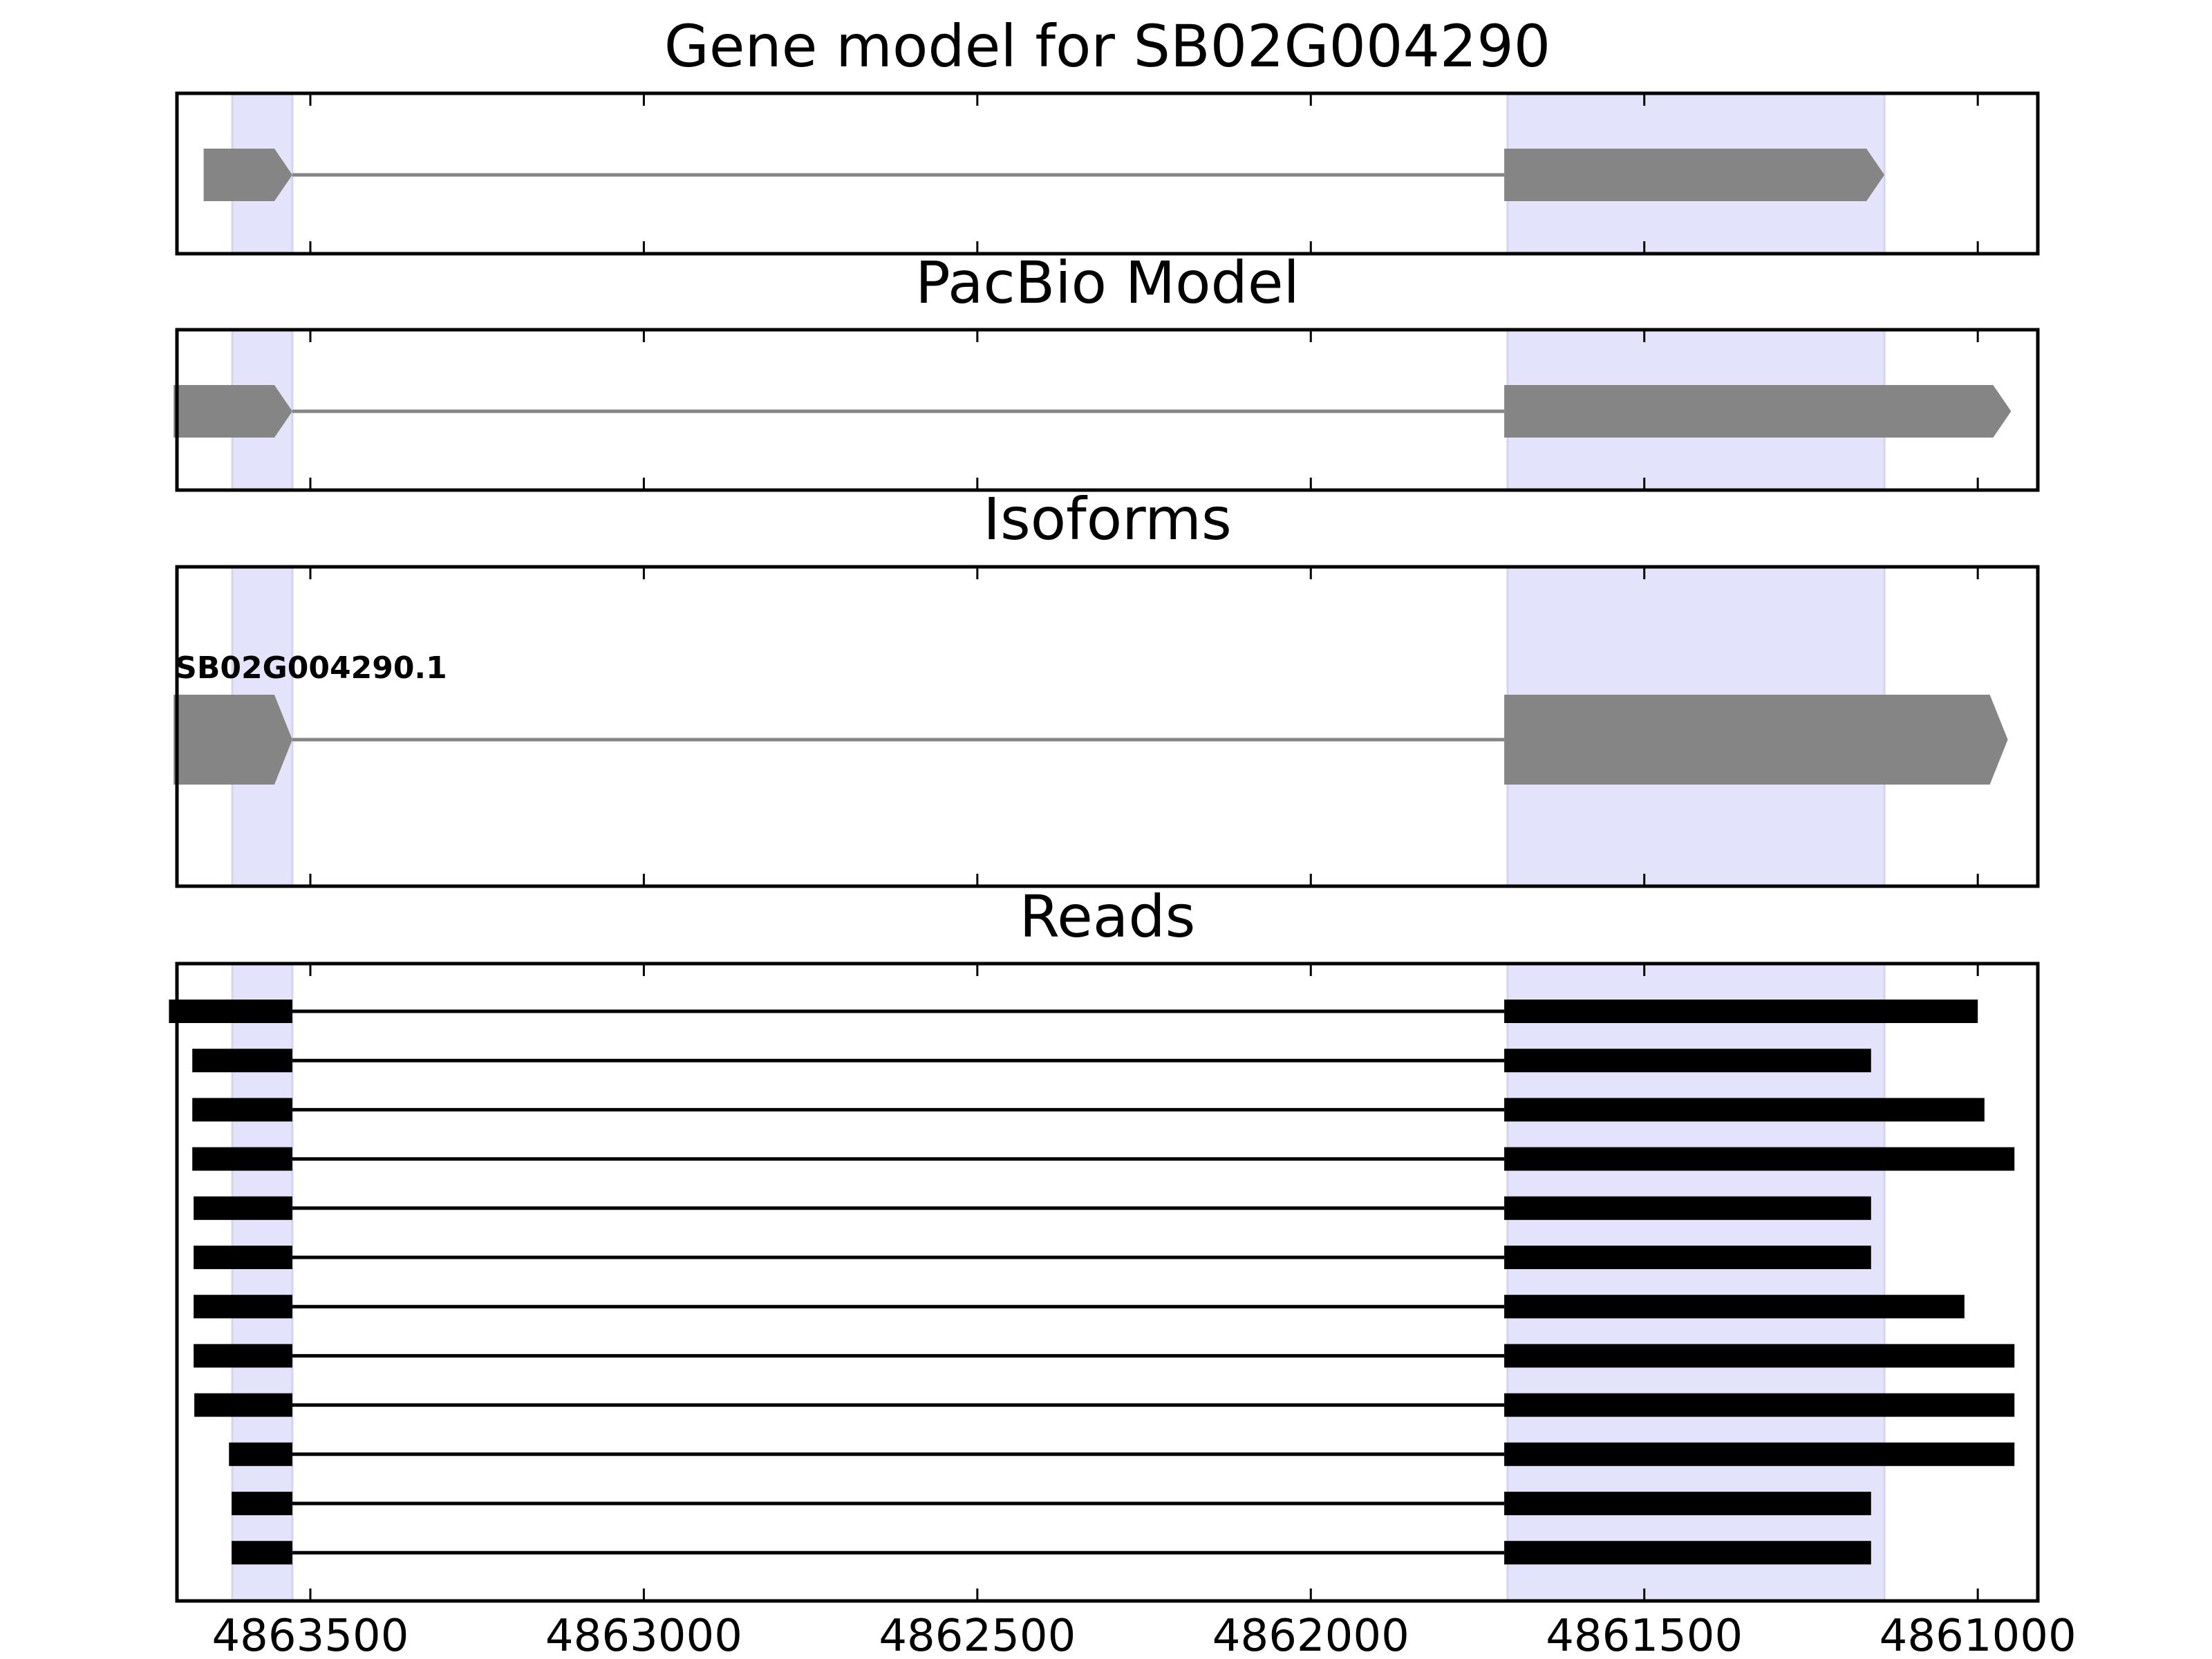 The height and width of the screenshot is (1659, 2212). I want to click on x-tick-label: 4862000, so click(1310, 1635).